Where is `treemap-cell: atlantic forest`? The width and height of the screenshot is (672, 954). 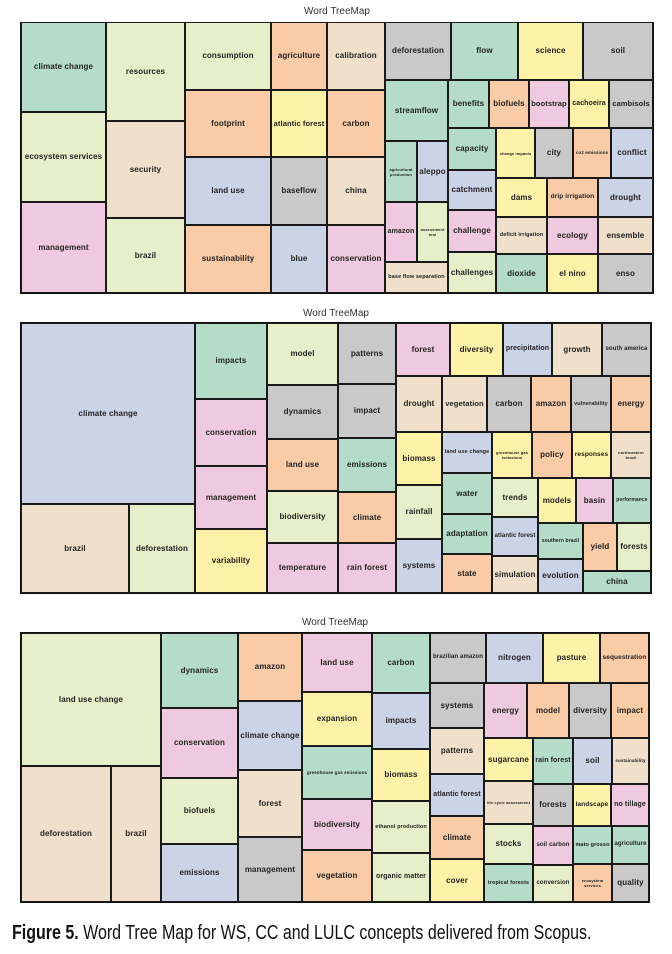 treemap-cell: atlantic forest is located at coordinates (457, 795).